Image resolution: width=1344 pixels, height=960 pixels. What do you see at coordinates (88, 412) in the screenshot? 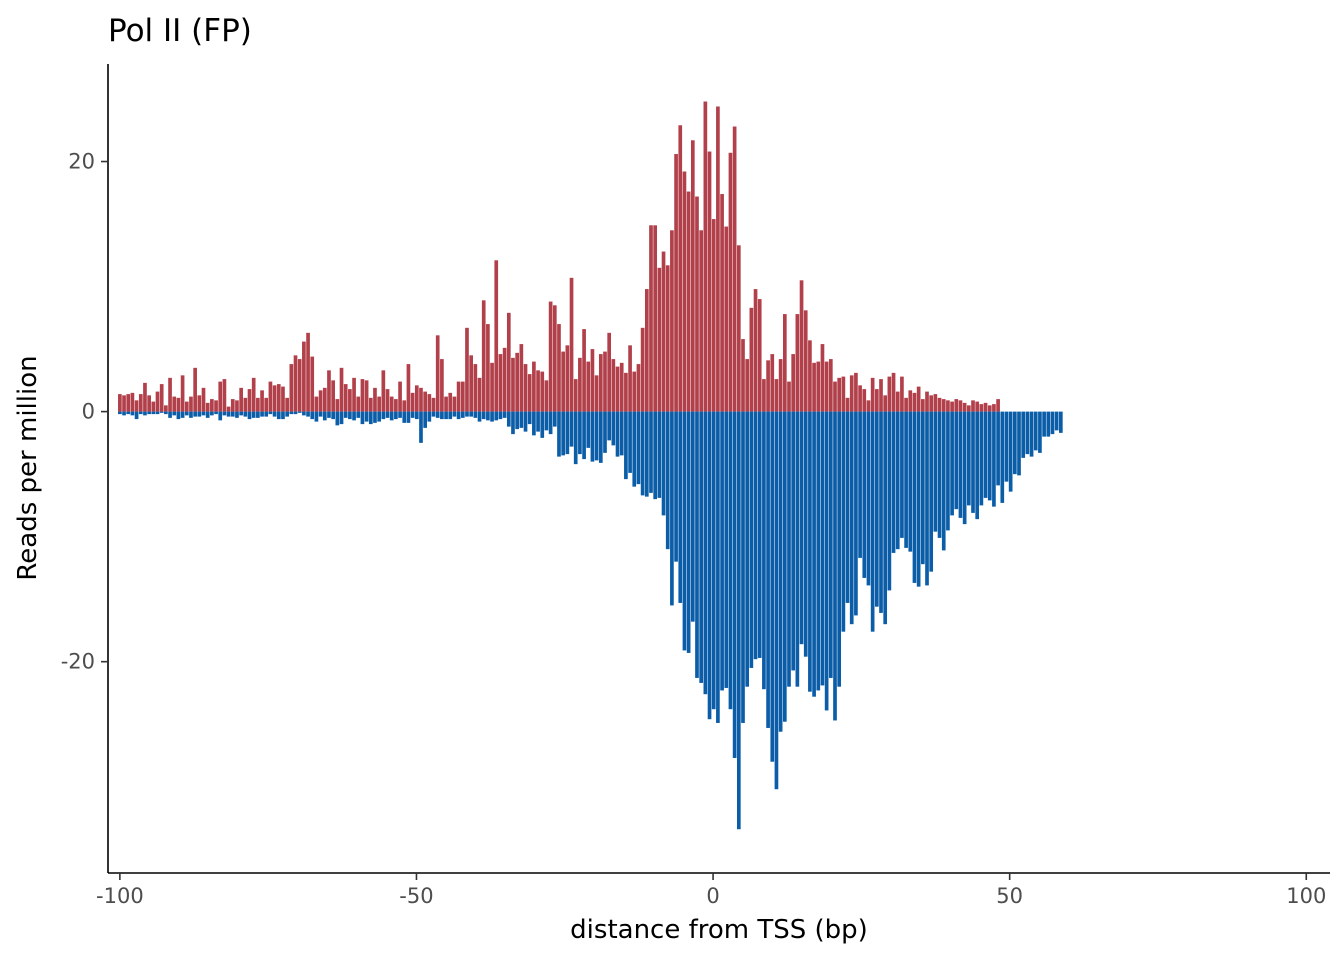
I see `y-tick-label: 0` at bounding box center [88, 412].